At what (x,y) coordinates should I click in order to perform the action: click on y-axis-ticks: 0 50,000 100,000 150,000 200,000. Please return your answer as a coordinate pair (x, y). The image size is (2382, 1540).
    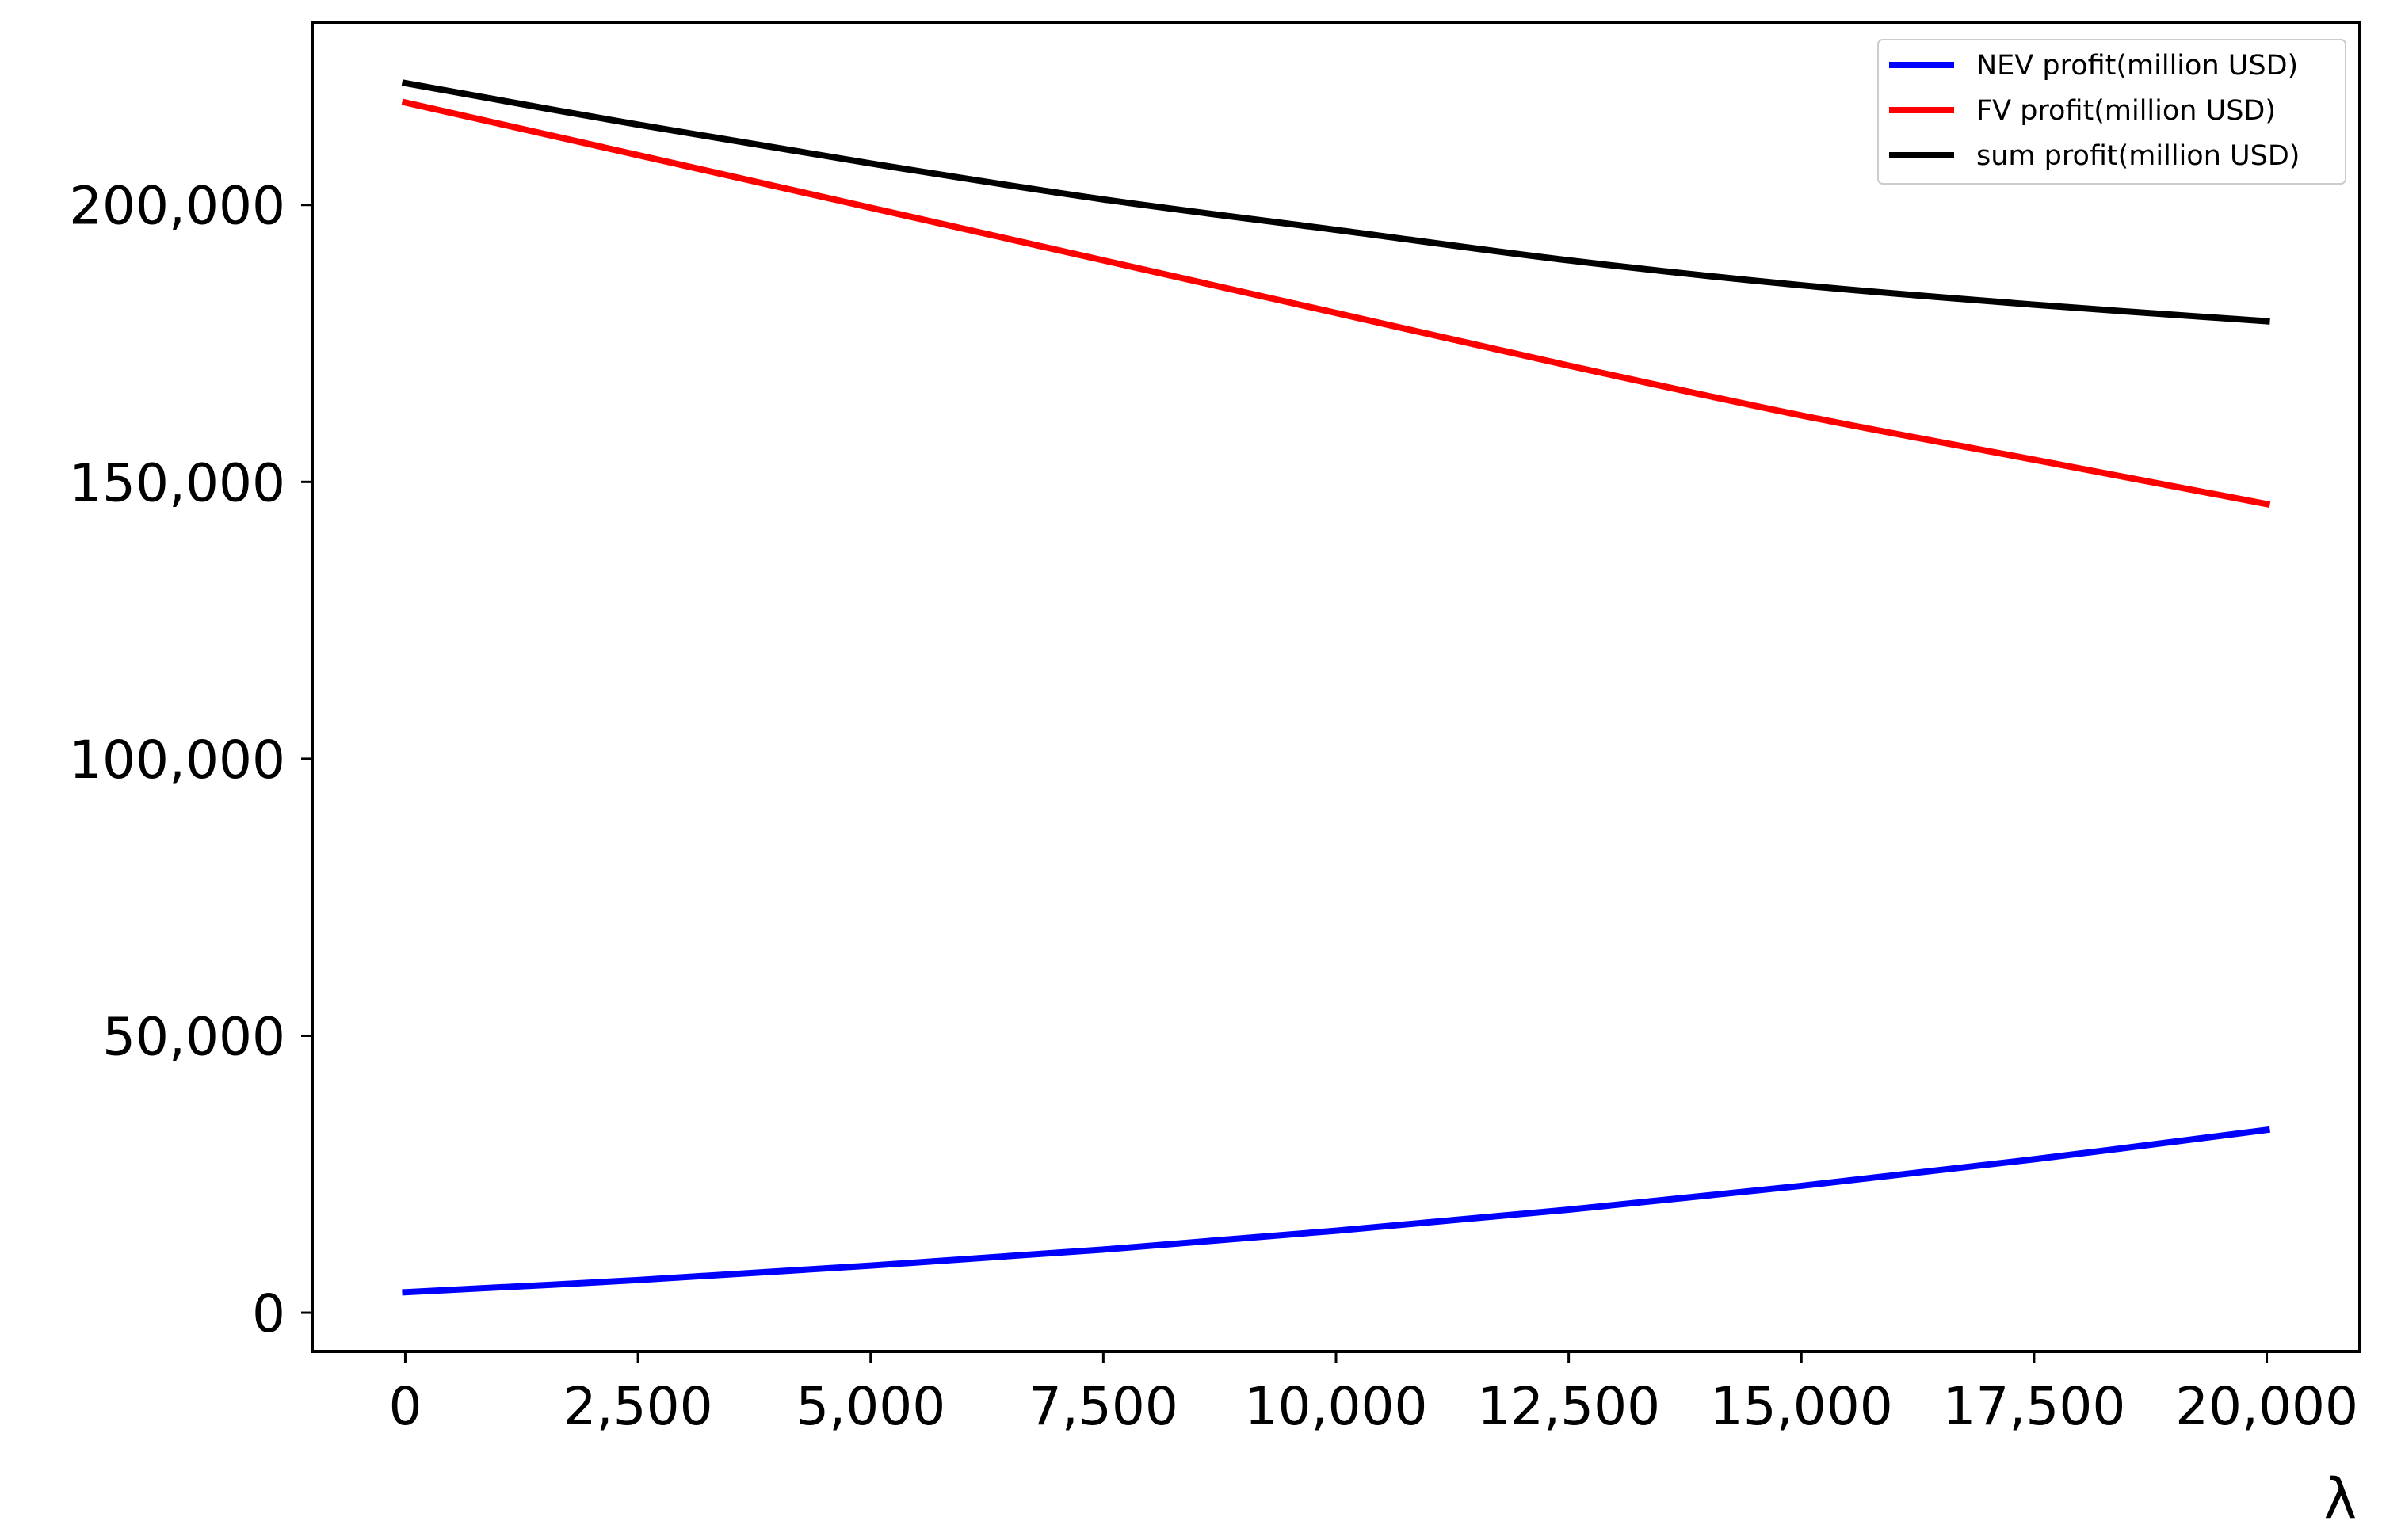
    Looking at the image, I should click on (190, 760).